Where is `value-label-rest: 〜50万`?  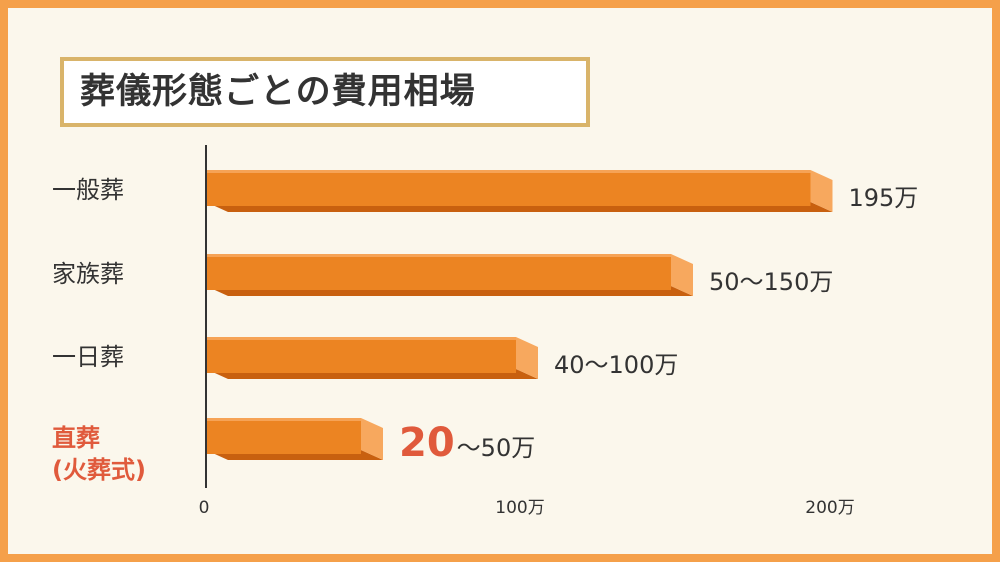
value-label-rest: 〜50万 is located at coordinates (496, 448).